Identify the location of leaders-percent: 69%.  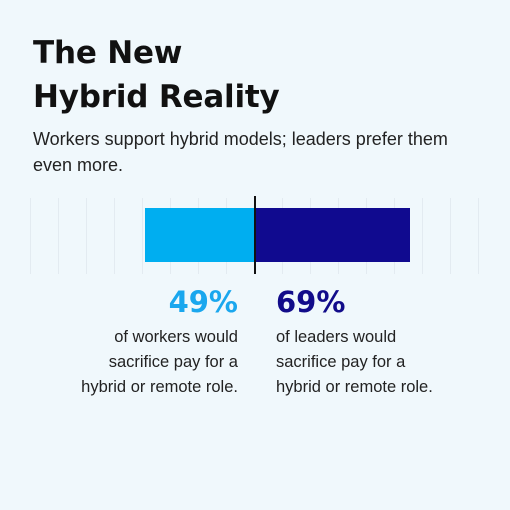
(311, 302).